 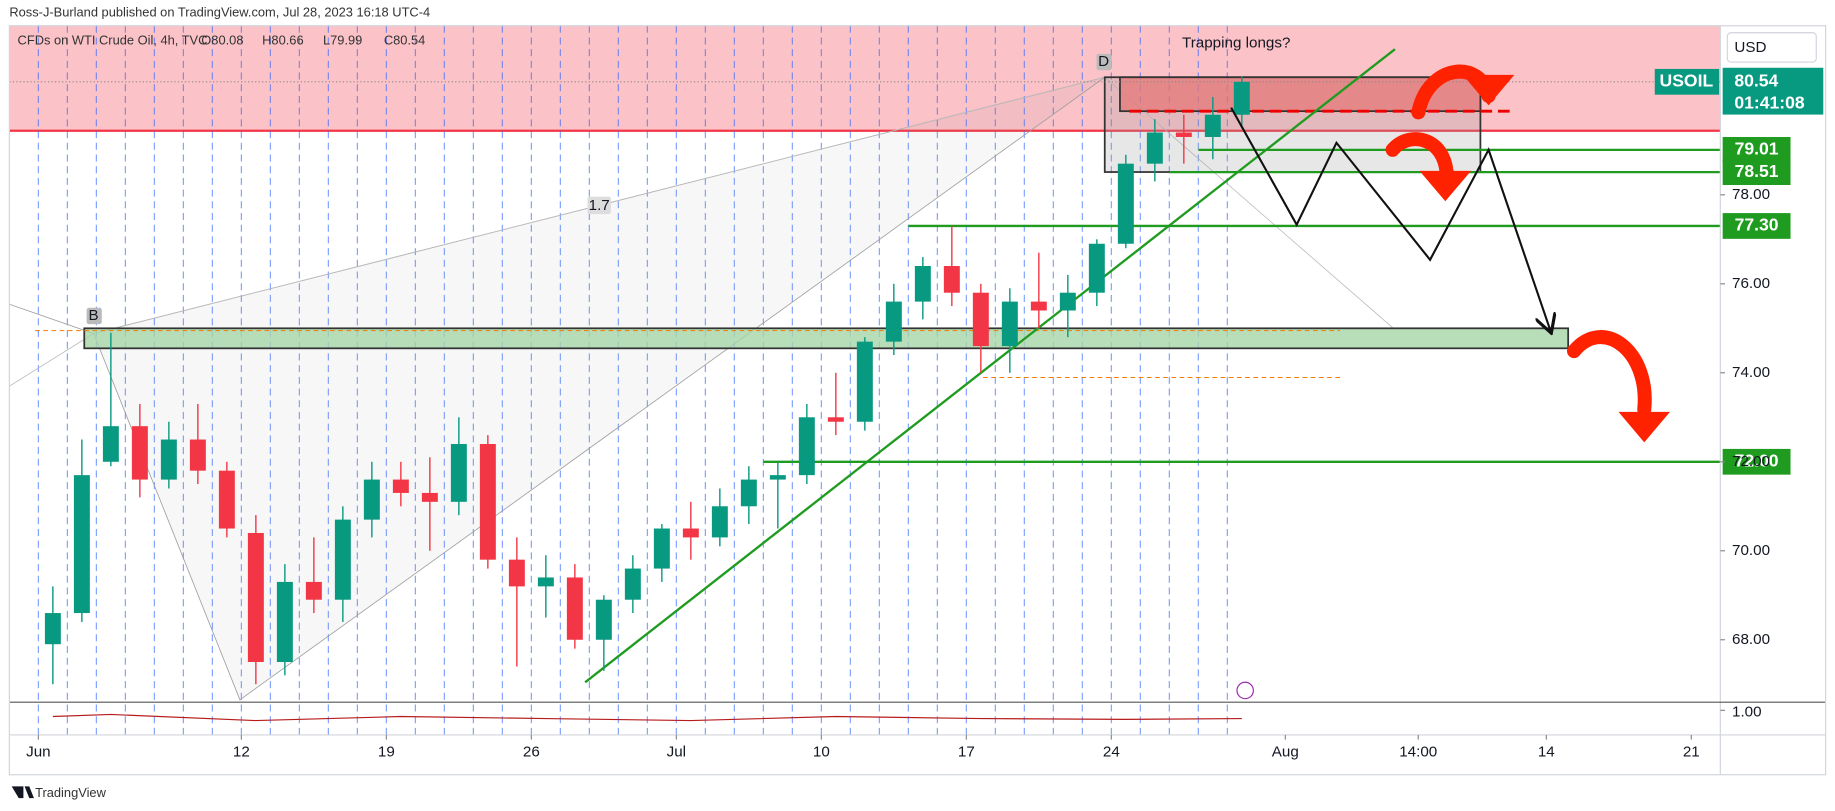 I want to click on legend-value: H80.66, so click(x=282, y=39).